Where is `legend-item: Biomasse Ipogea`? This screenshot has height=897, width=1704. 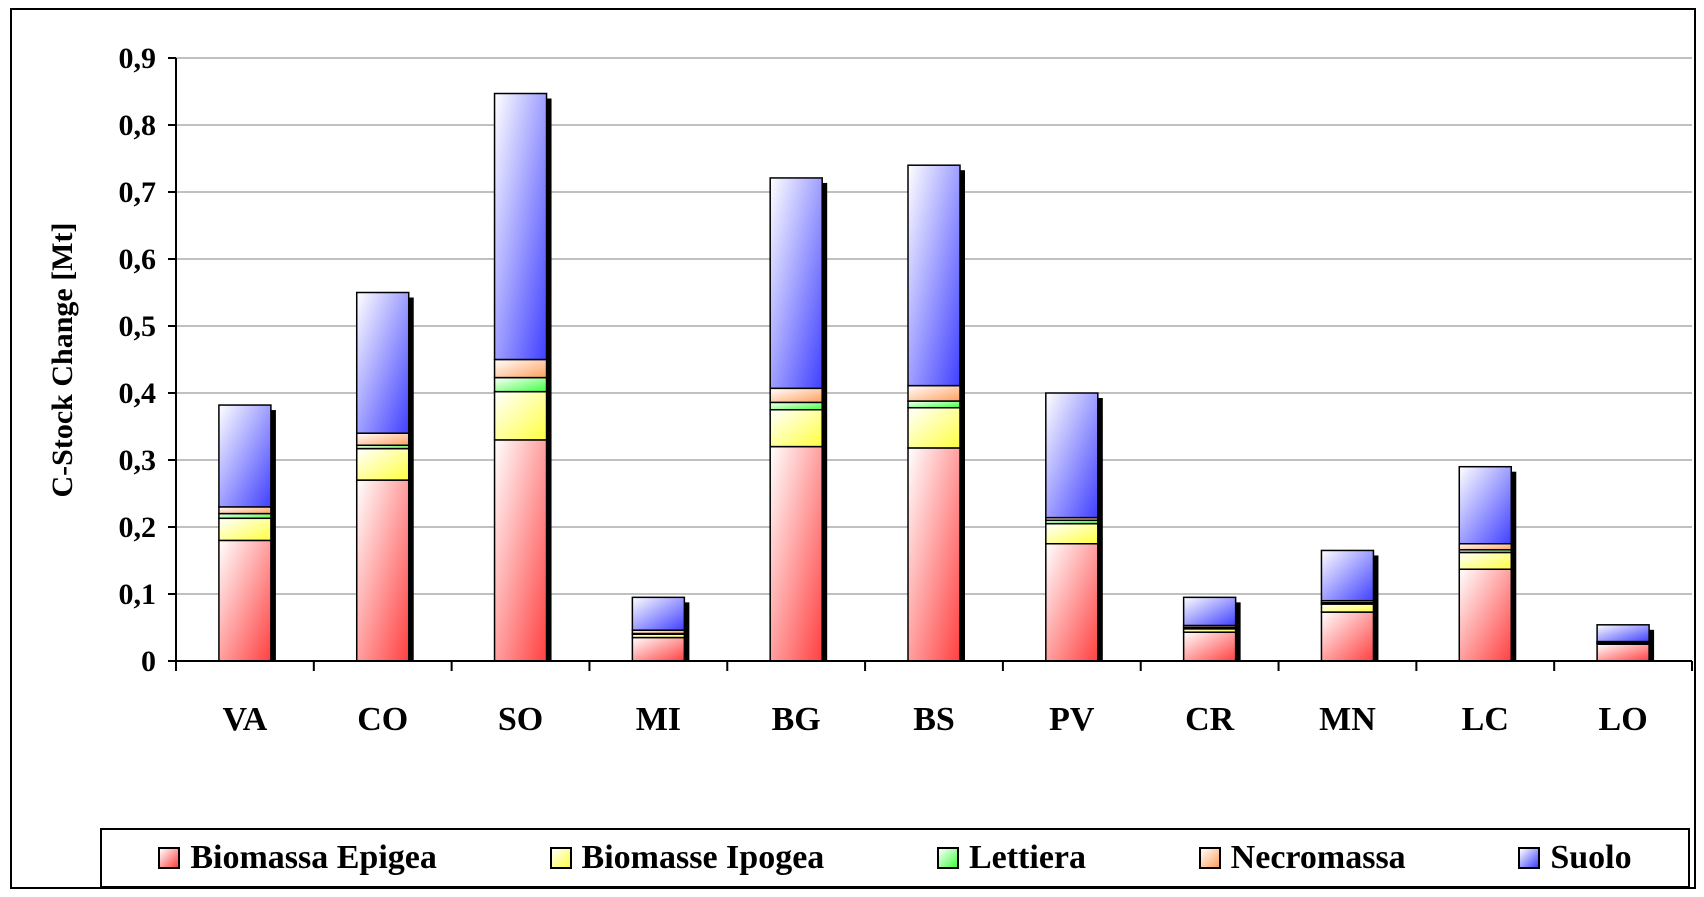
legend-item: Biomasse Ipogea is located at coordinates (687, 858).